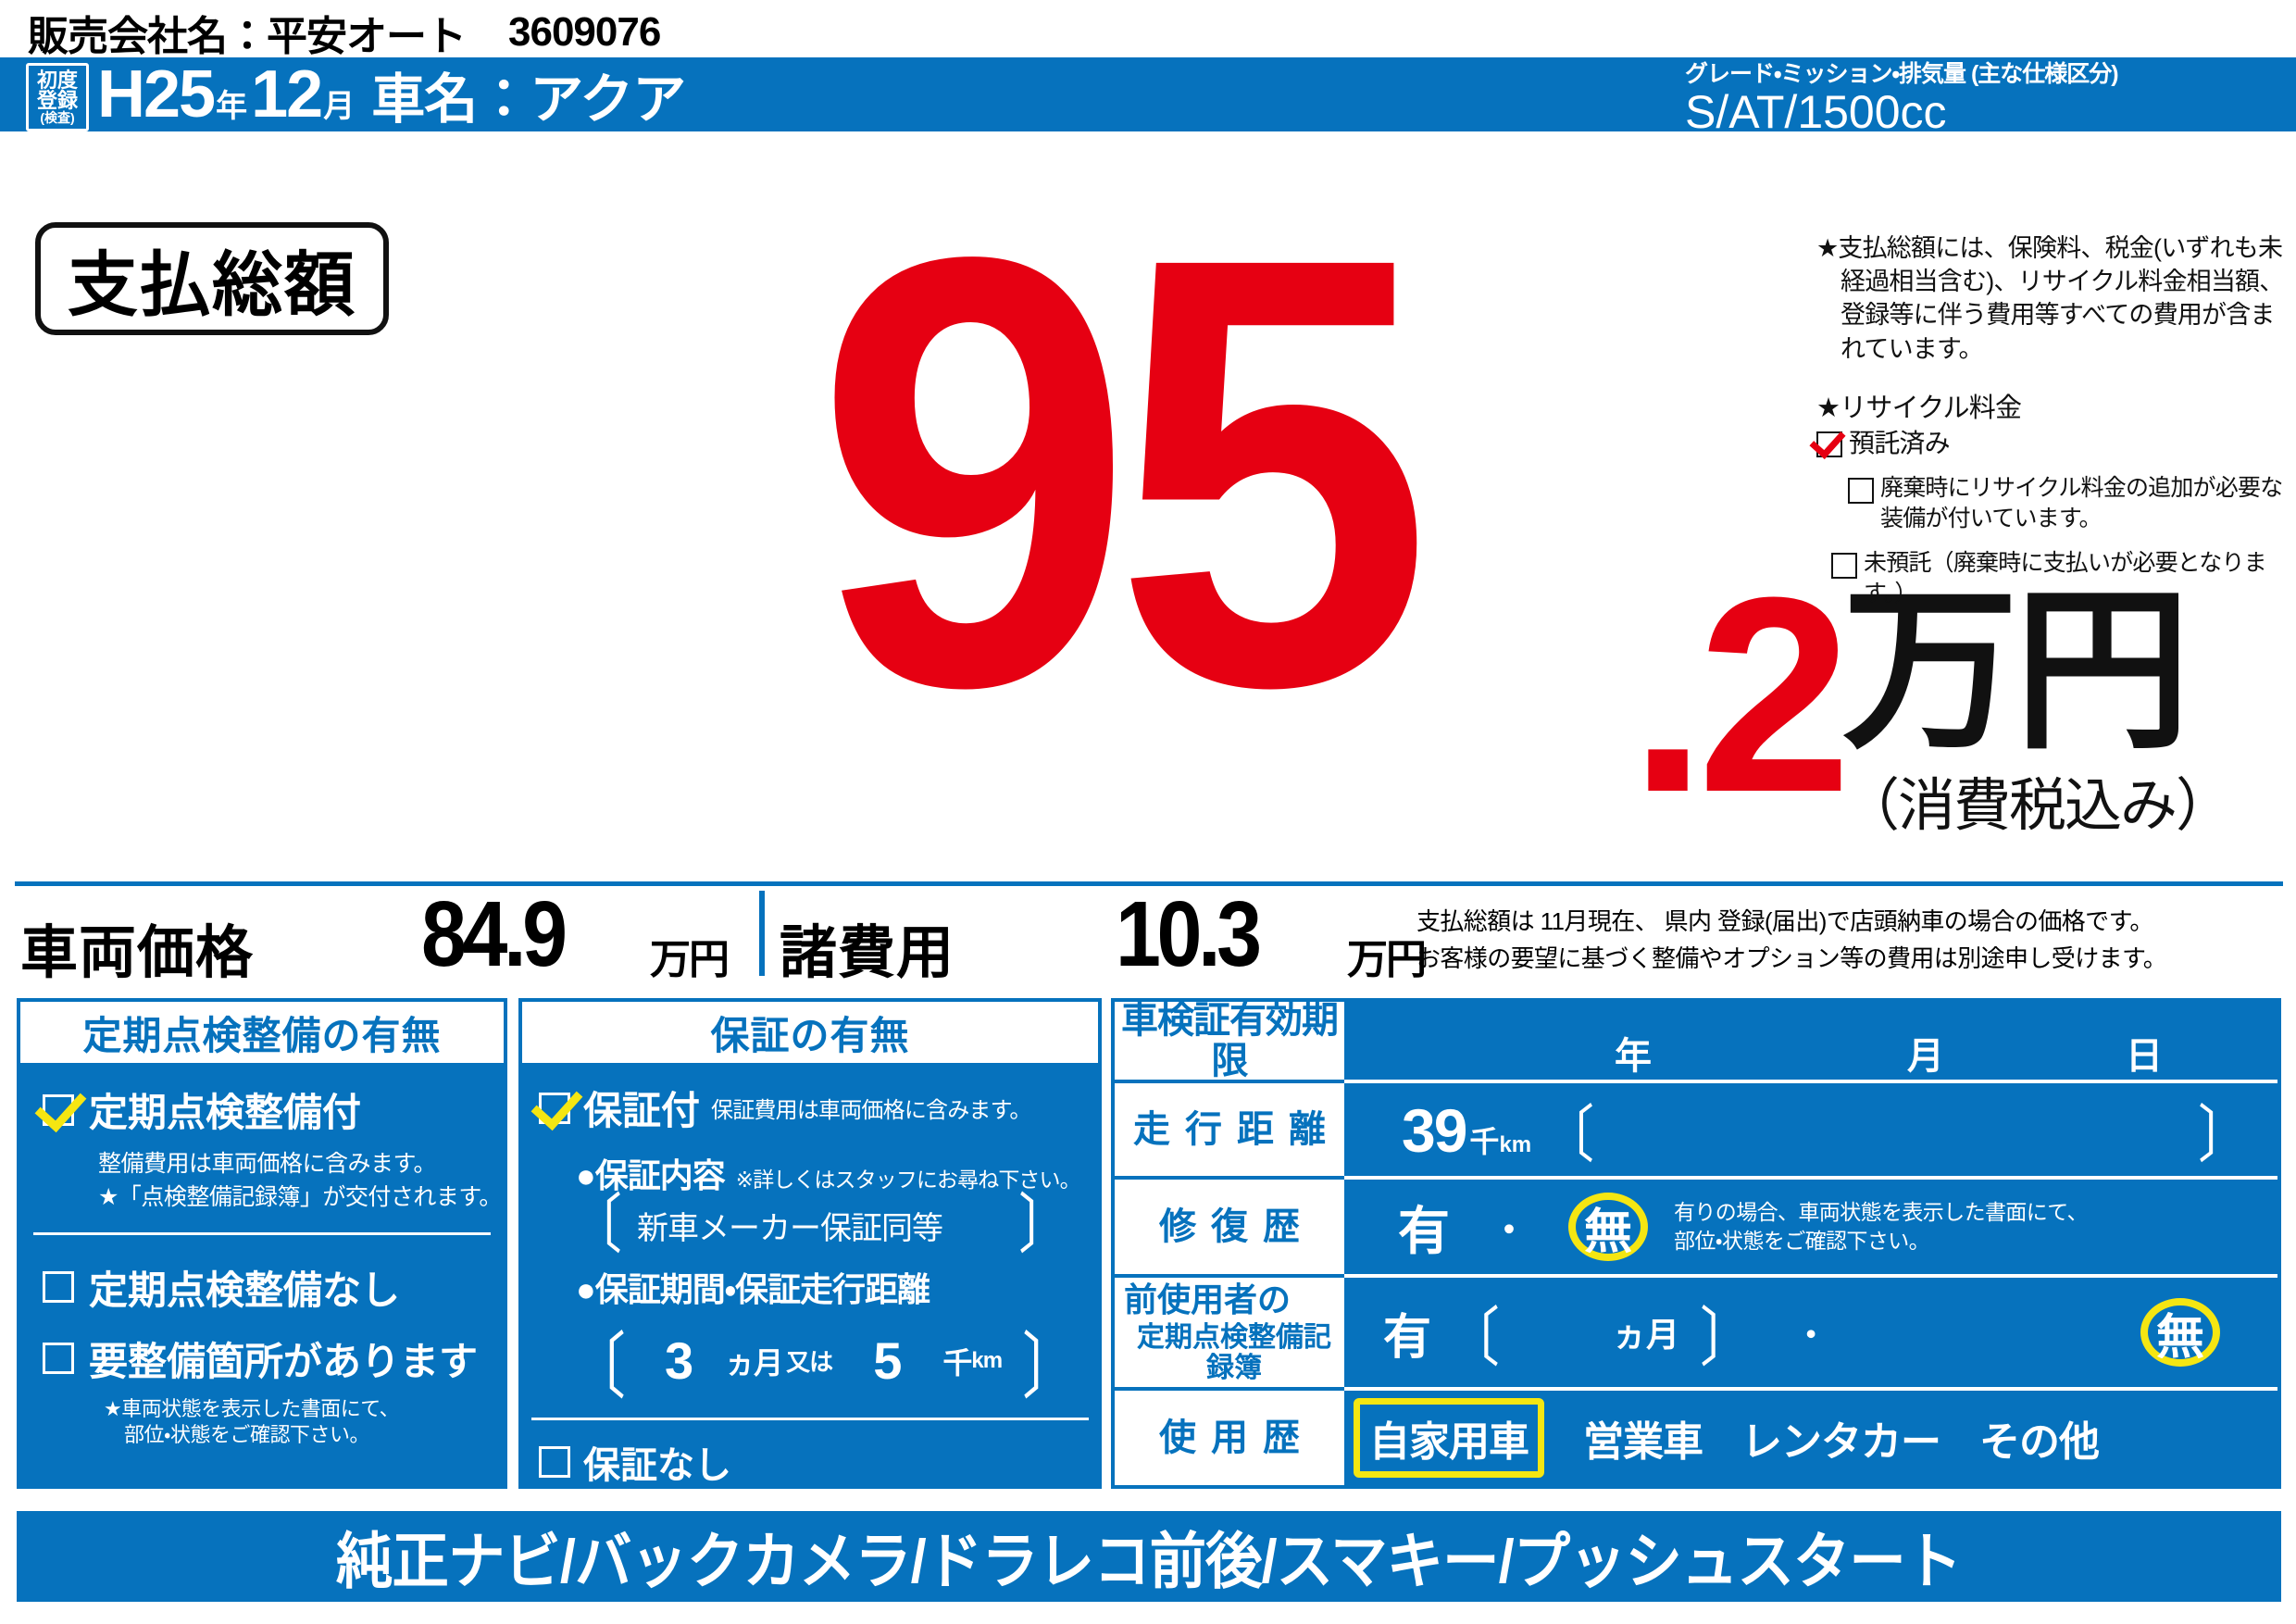  What do you see at coordinates (1633, 1056) in the screenshot?
I see `year-unit: 年` at bounding box center [1633, 1056].